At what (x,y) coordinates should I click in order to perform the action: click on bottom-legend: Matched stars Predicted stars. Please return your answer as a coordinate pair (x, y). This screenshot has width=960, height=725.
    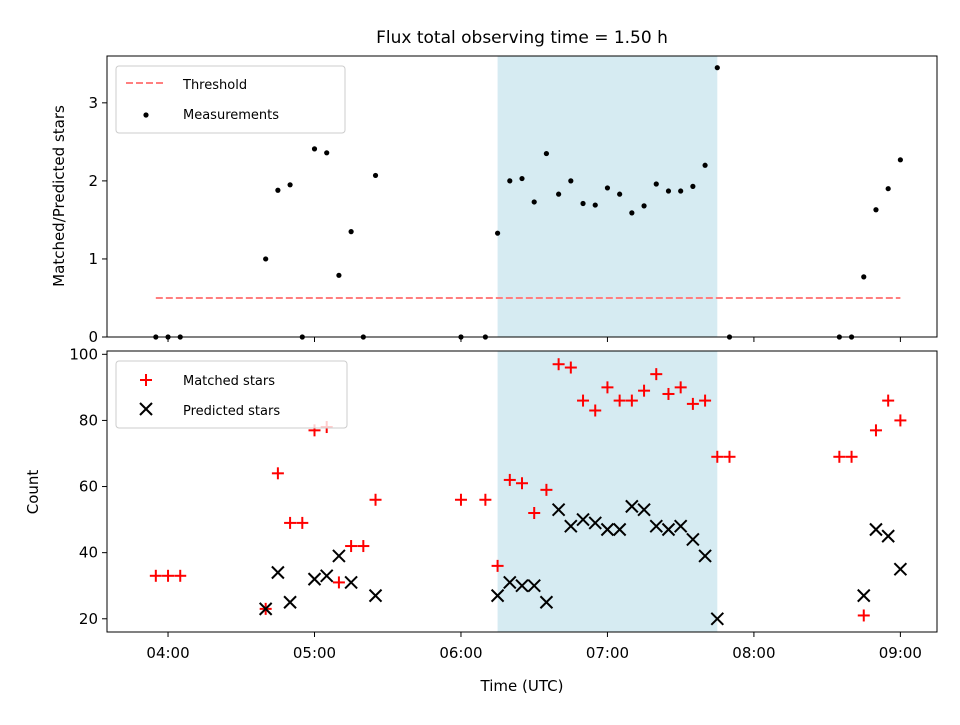
    Looking at the image, I should click on (231, 394).